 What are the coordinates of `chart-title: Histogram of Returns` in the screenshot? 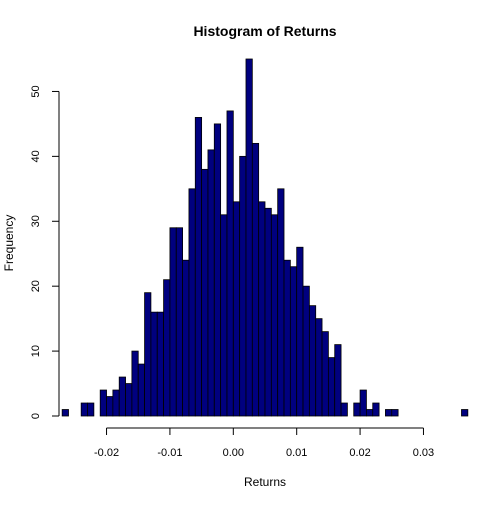 It's located at (264, 31).